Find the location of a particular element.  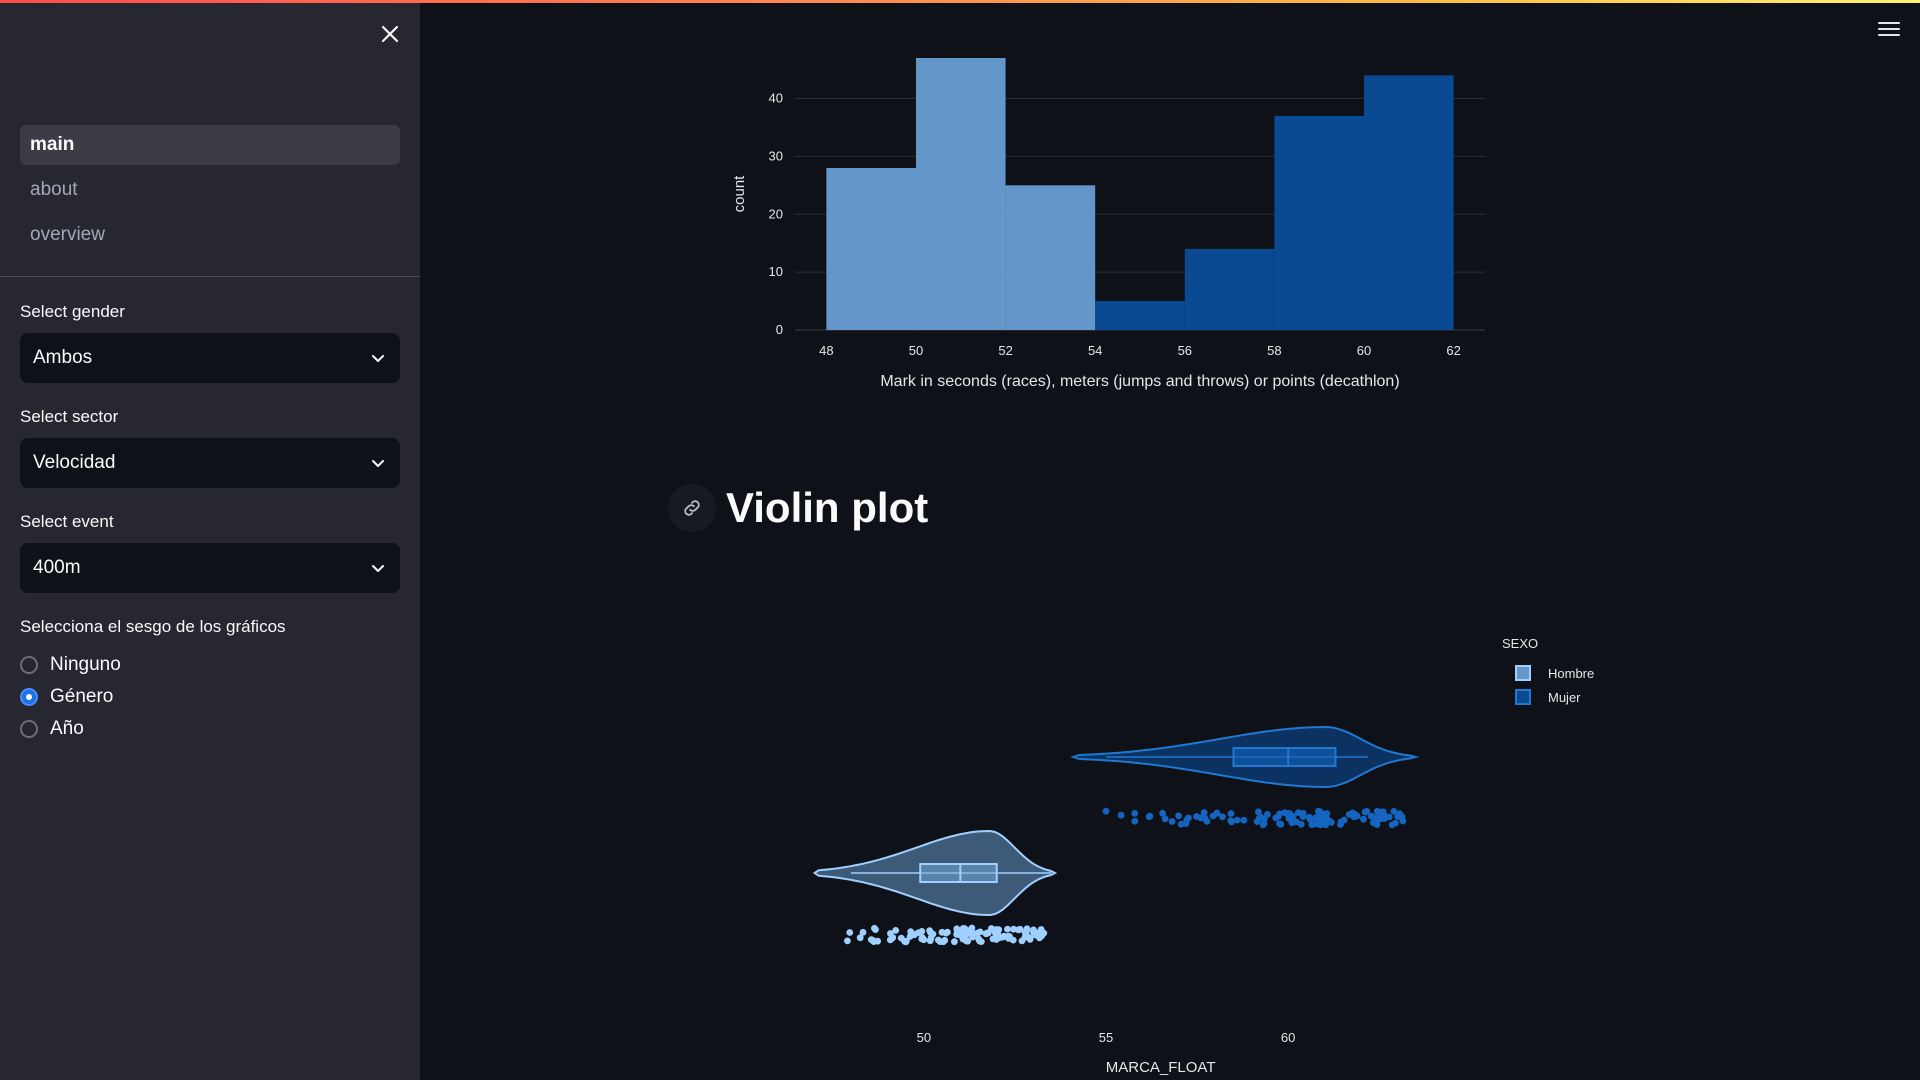

violin-section-title: Violin plot is located at coordinates (827, 507).